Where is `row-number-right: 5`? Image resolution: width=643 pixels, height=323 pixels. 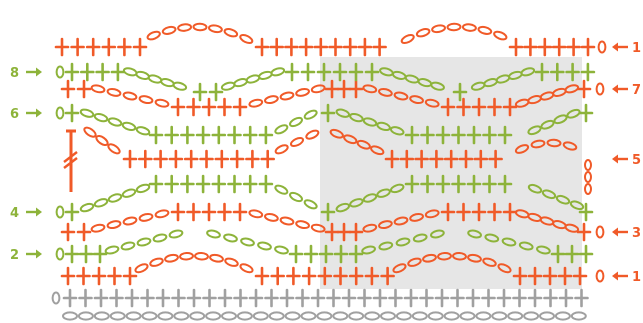 row-number-right: 5 is located at coordinates (636, 160).